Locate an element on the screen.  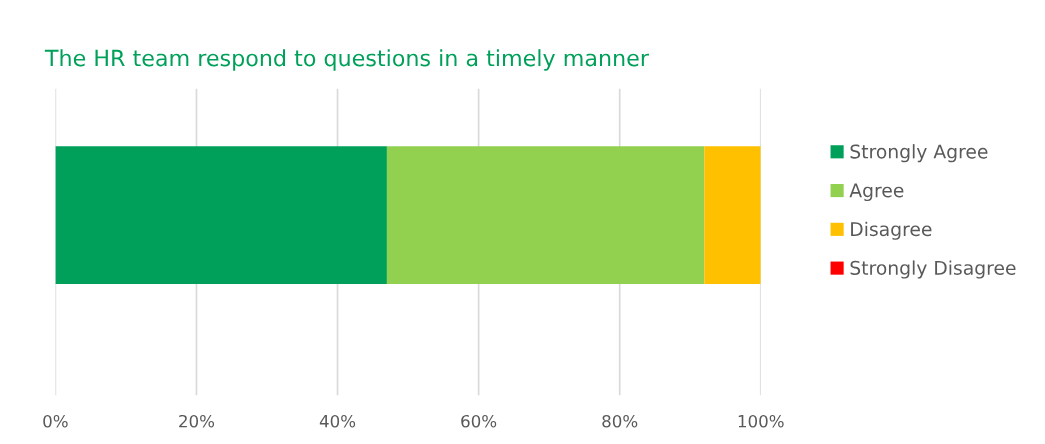
x-tick-label: 80% is located at coordinates (620, 421).